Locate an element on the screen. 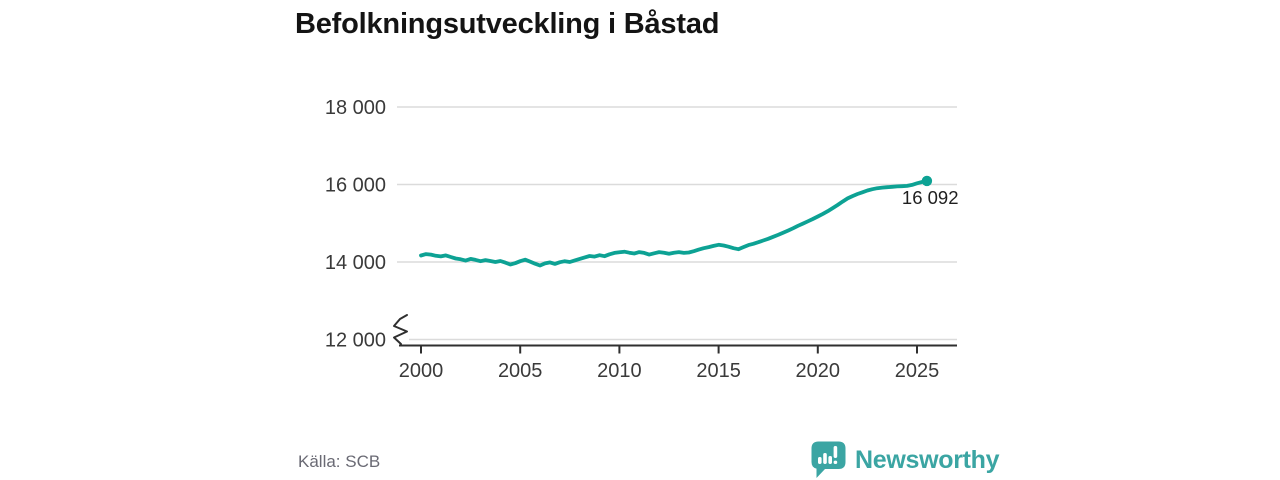 Image resolution: width=1280 pixels, height=480 pixels. bar-chart-speech-bubble-icon is located at coordinates (828, 459).